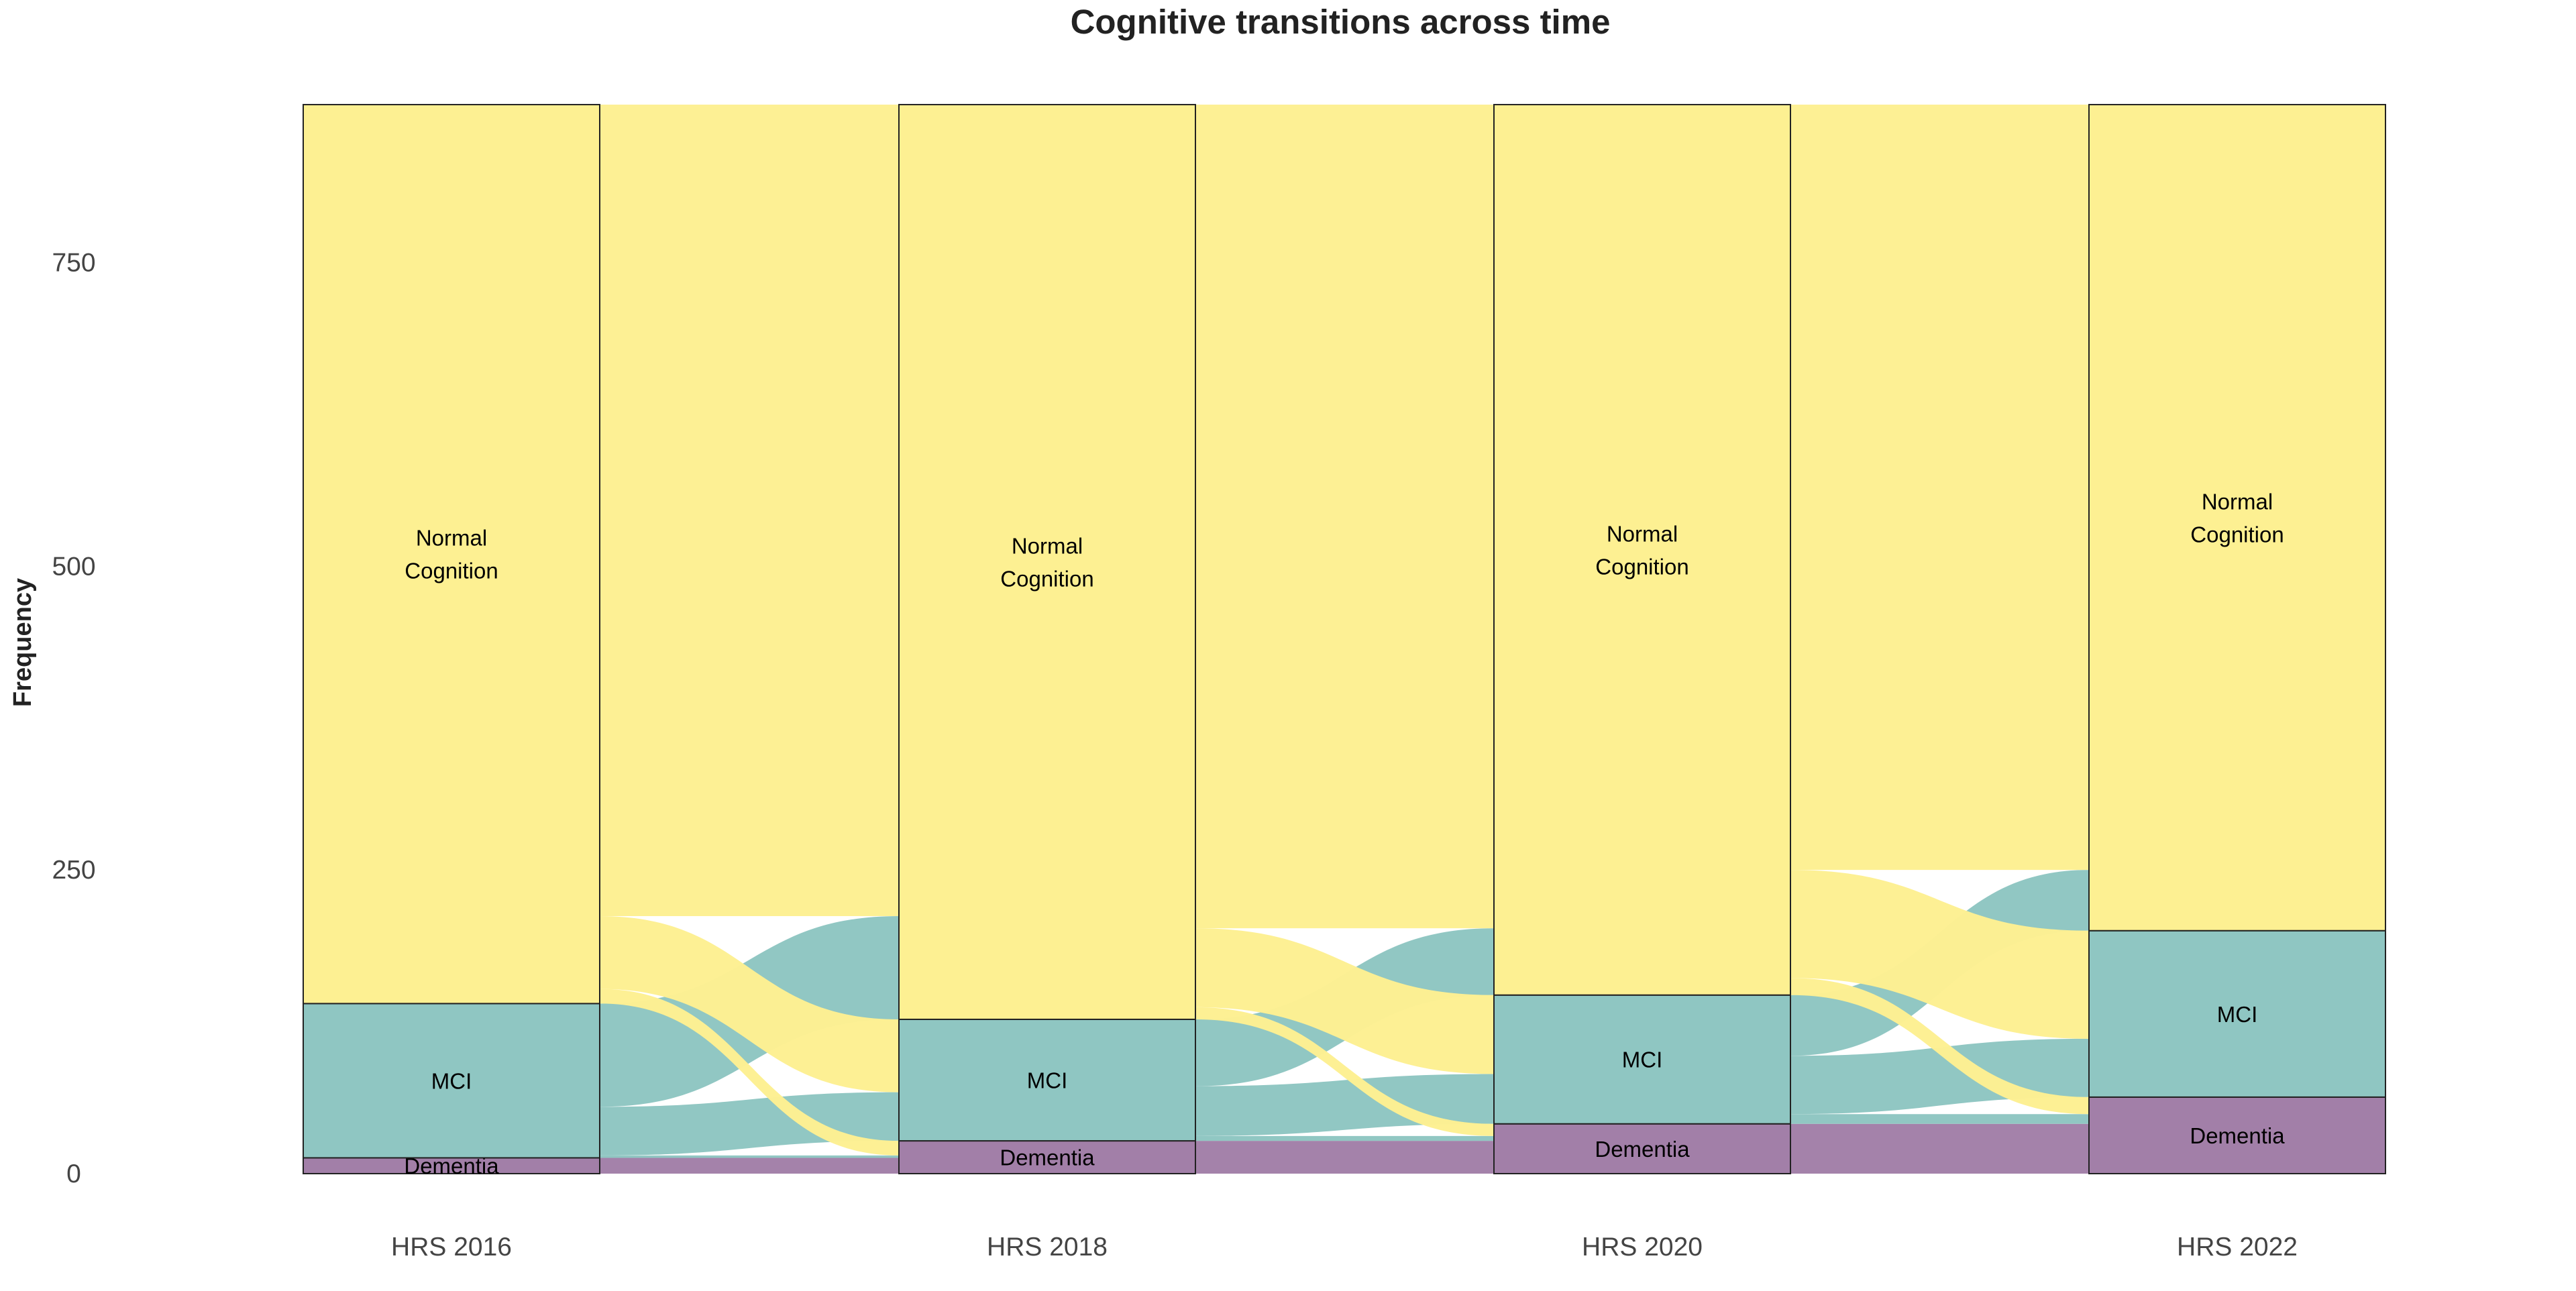 The width and height of the screenshot is (2576, 1291). What do you see at coordinates (749, 1156) in the screenshot?
I see `flow-0-mci-to-dementia` at bounding box center [749, 1156].